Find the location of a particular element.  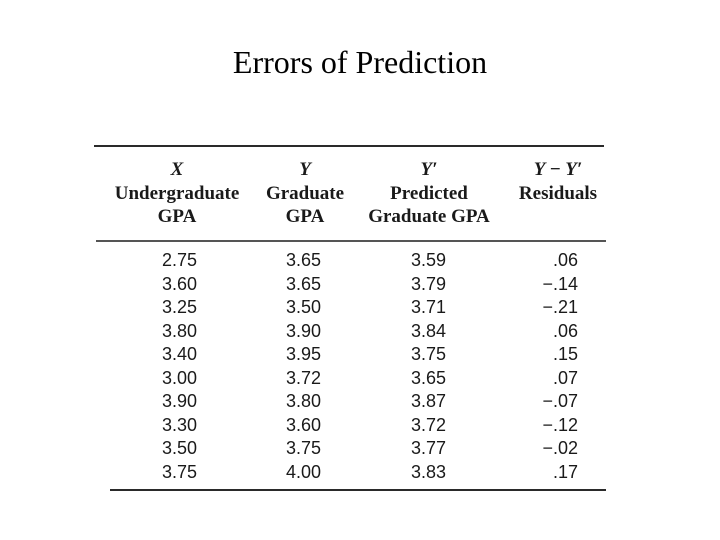

table-cell-y-pred: 3.84 is located at coordinates (429, 330).